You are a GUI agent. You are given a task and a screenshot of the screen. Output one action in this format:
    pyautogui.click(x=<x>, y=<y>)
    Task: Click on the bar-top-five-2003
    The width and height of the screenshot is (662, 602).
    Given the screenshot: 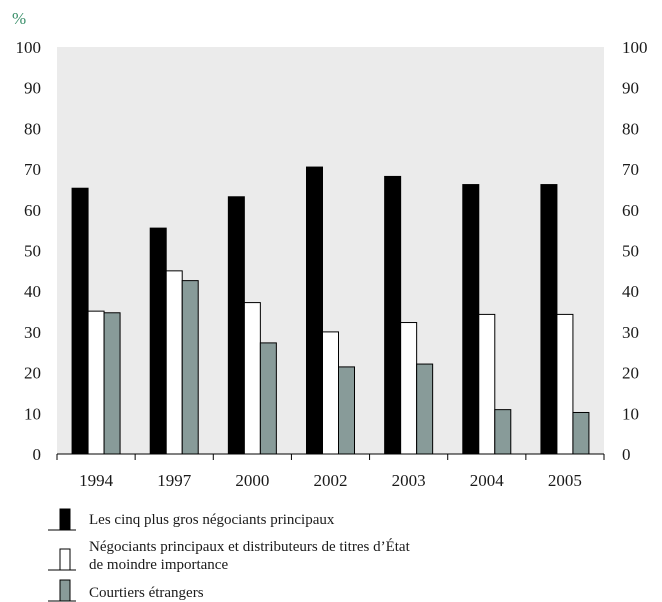 What is the action you would take?
    pyautogui.click(x=393, y=315)
    